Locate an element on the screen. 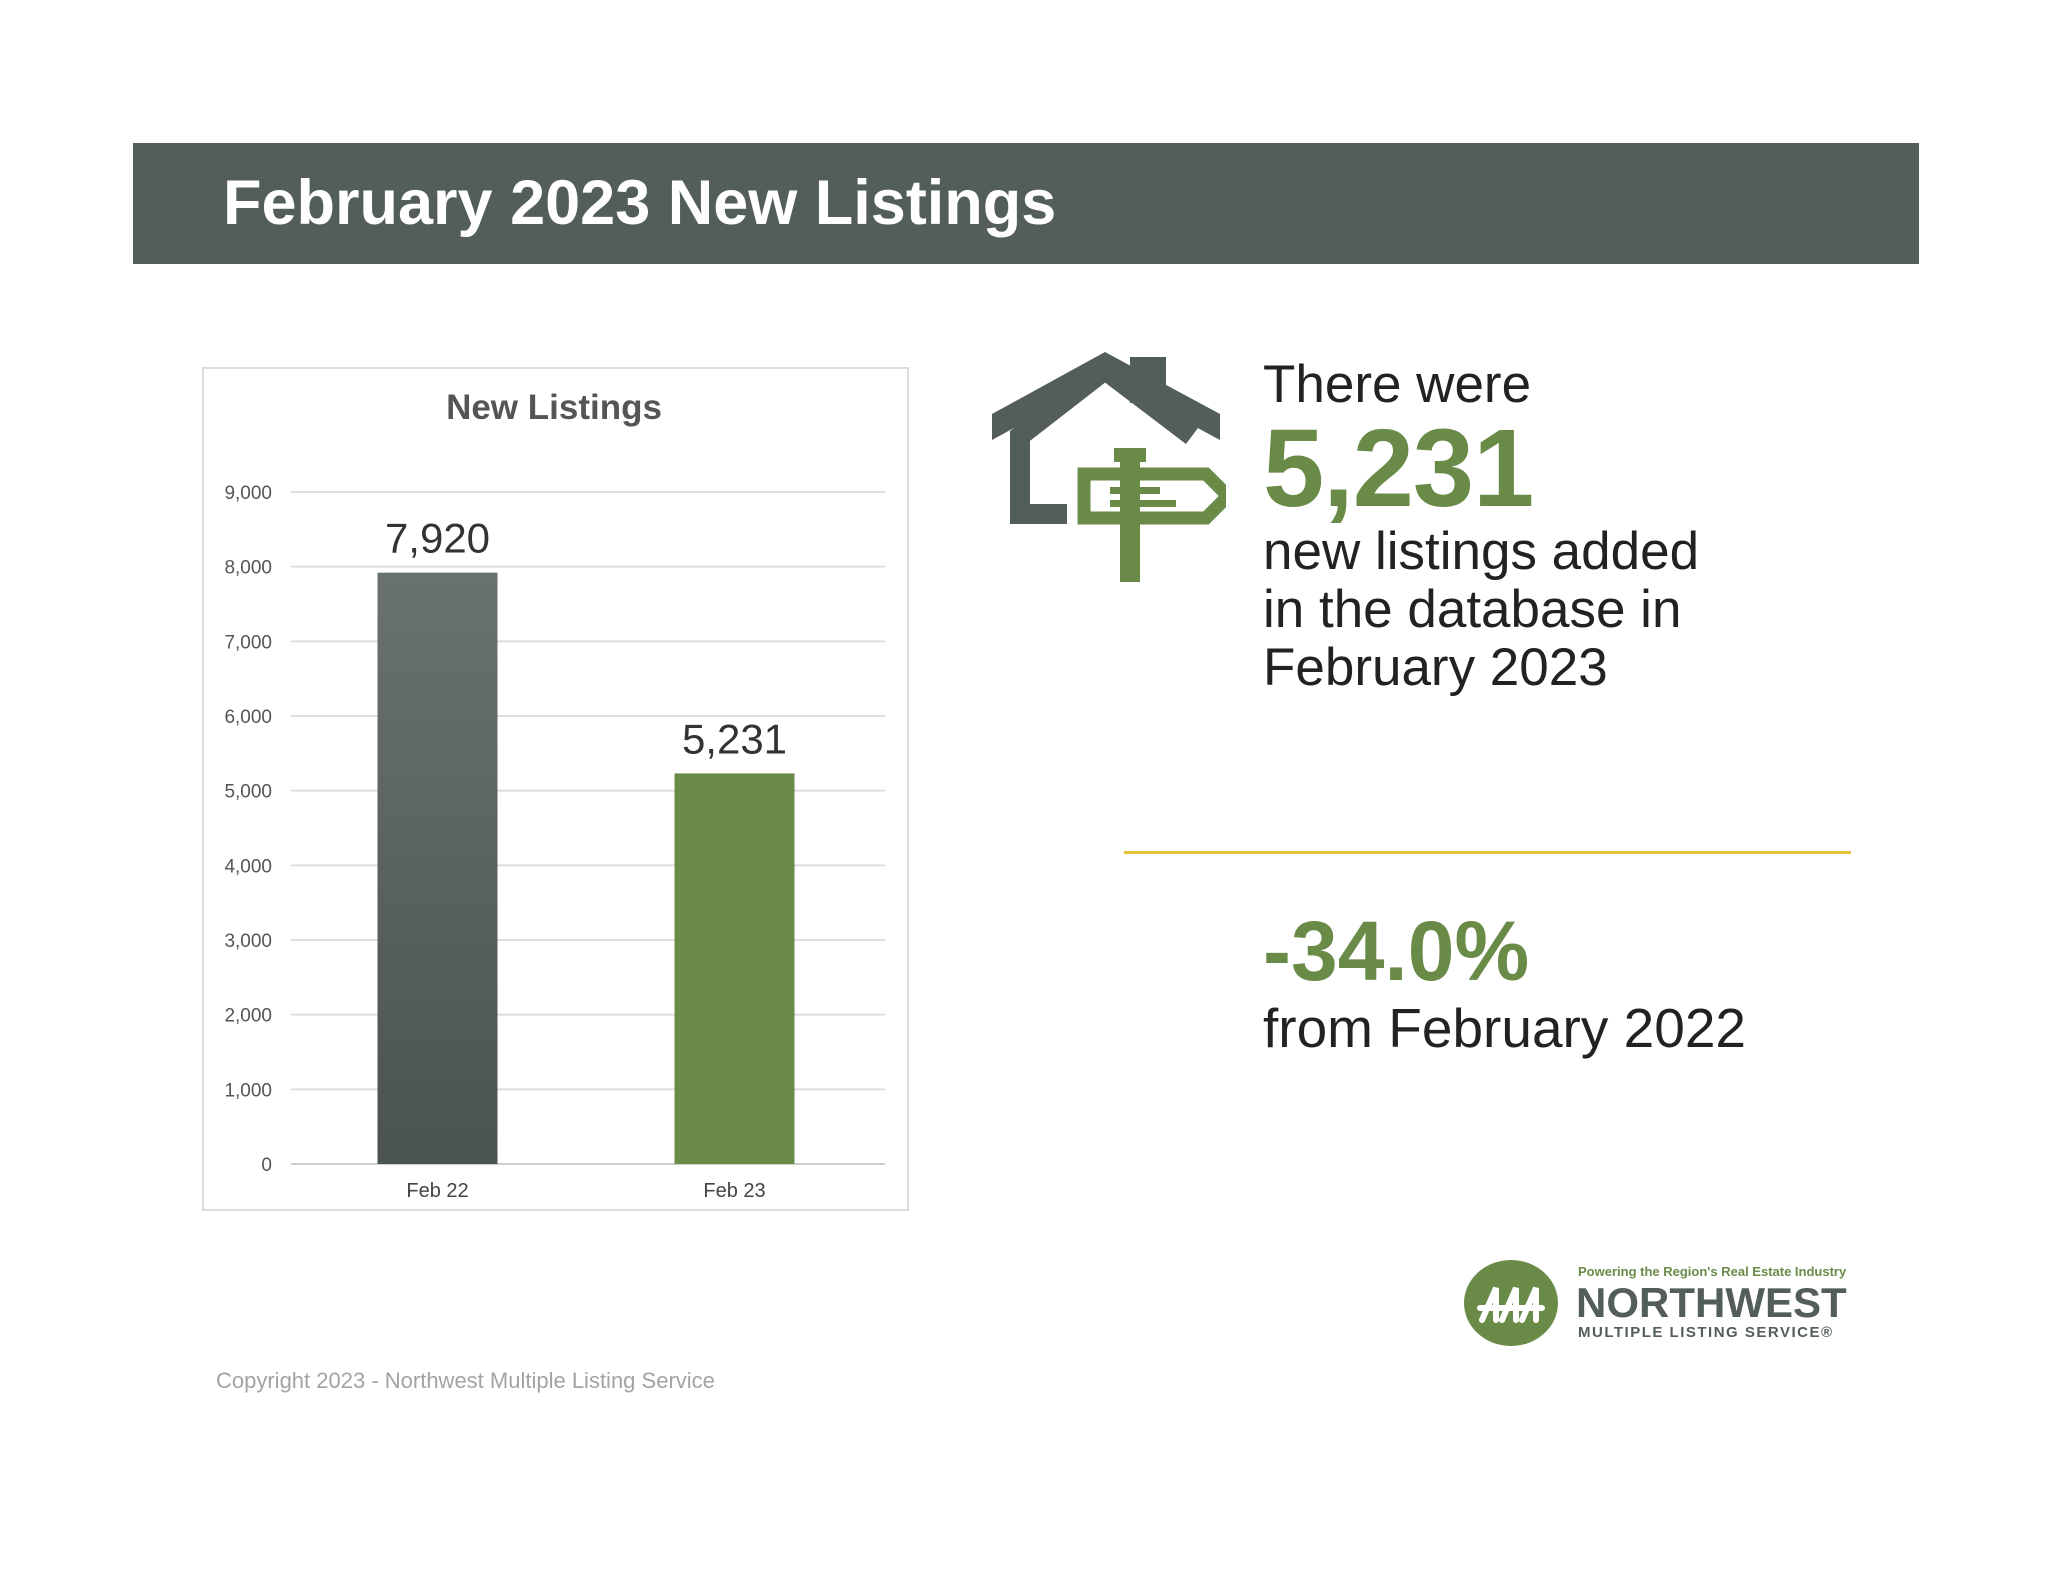 The image size is (2048, 1583). y-tick-label: 7,000 is located at coordinates (248, 642).